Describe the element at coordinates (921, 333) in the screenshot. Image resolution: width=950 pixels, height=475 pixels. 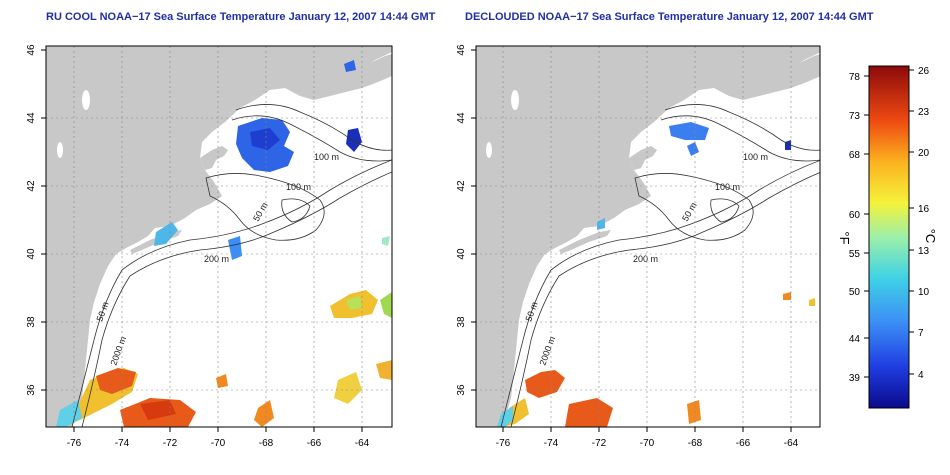
I see `celsius-tick-label: 7` at that location.